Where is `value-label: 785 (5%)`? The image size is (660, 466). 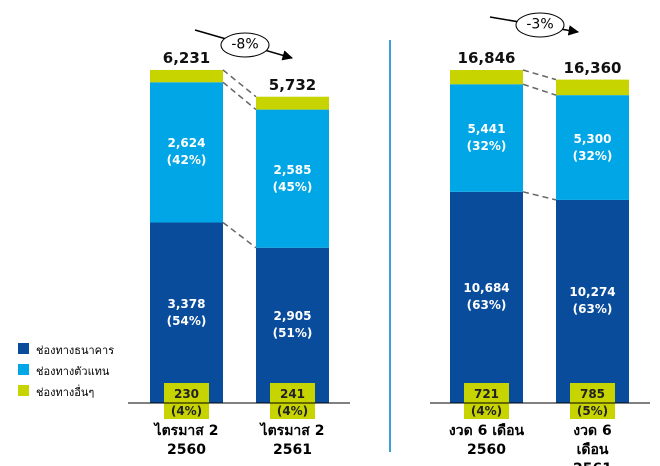
value-label: 785 (5%) is located at coordinates (592, 402).